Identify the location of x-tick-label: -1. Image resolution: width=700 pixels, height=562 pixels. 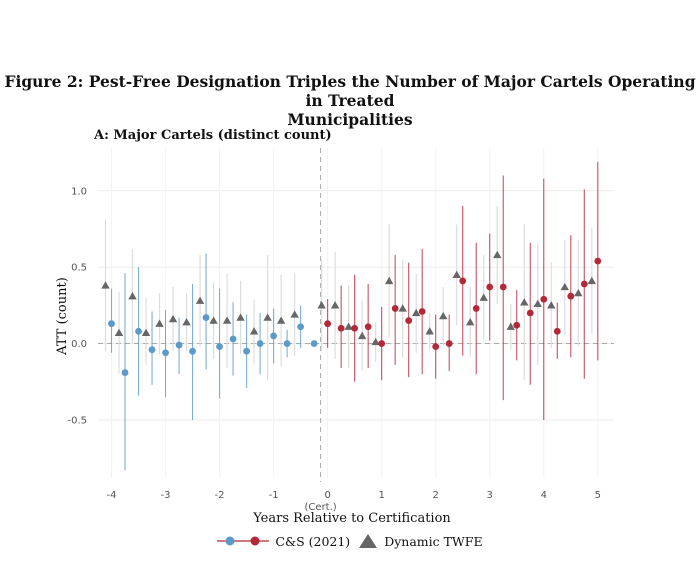
(274, 495).